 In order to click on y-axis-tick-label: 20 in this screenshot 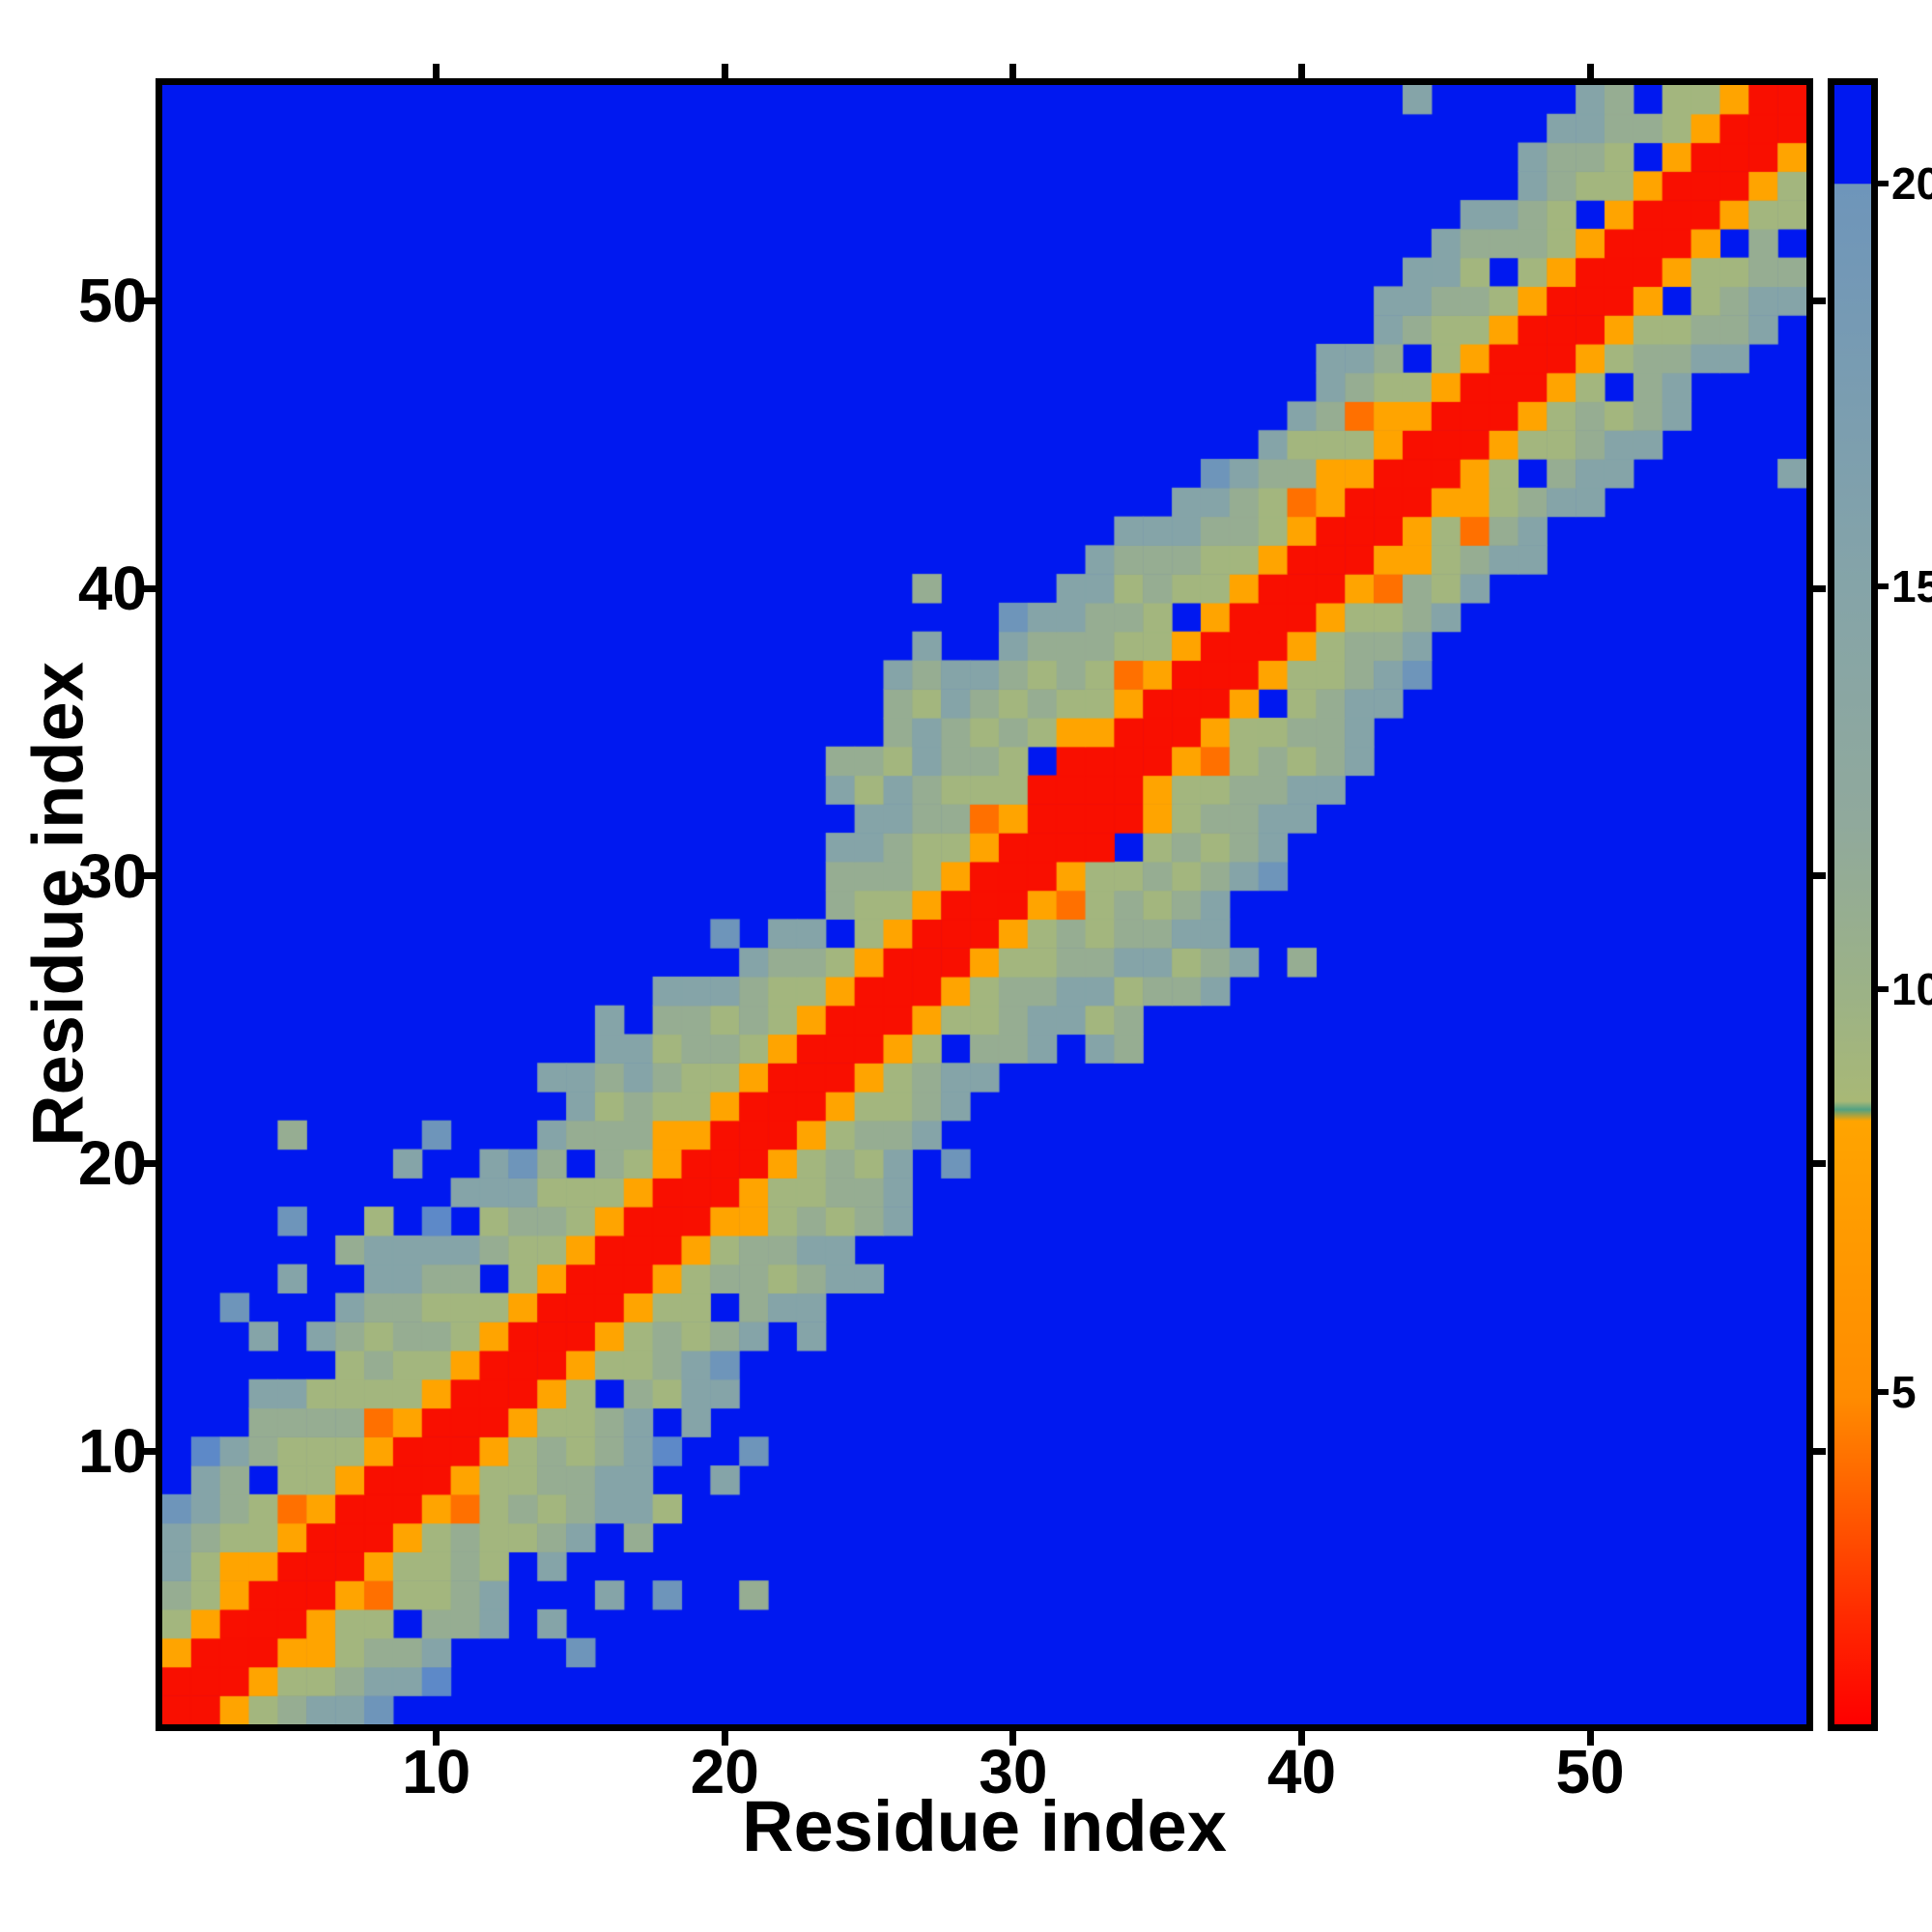, I will do `click(112, 1163)`.